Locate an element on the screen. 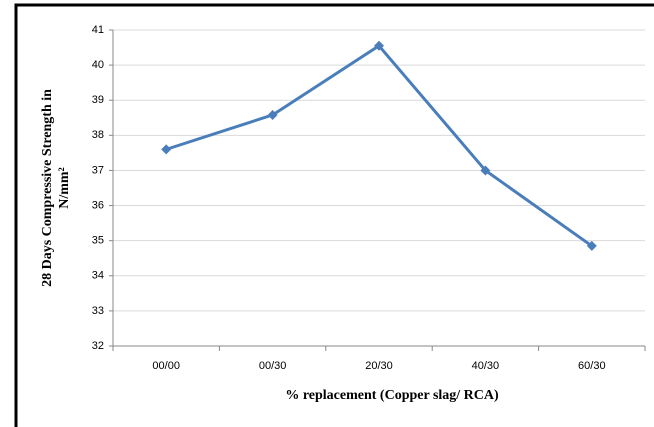  y-tick-label: 36 is located at coordinates (98, 205).